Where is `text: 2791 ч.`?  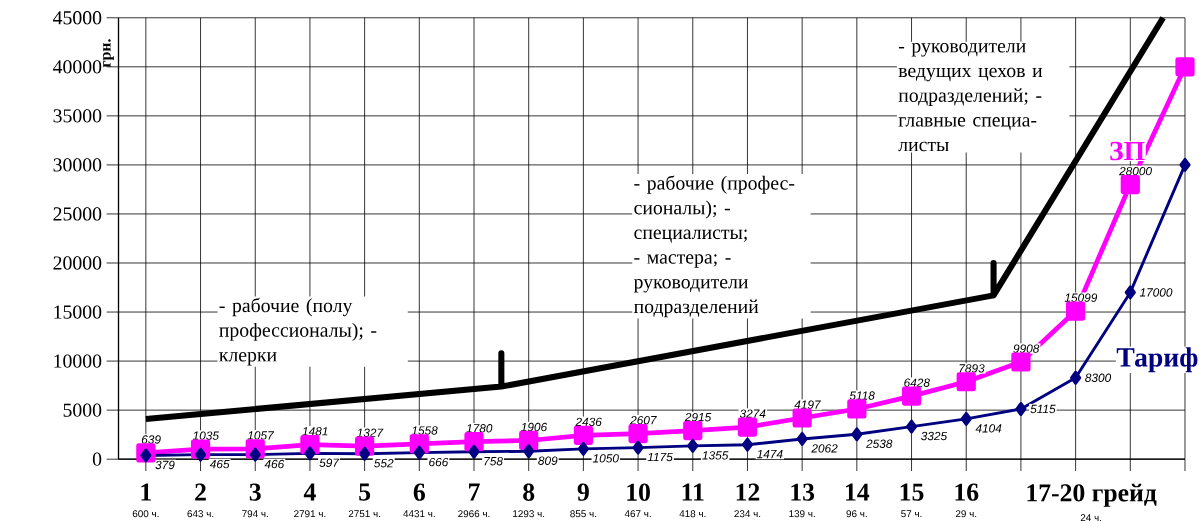 text: 2791 ч. is located at coordinates (310, 514).